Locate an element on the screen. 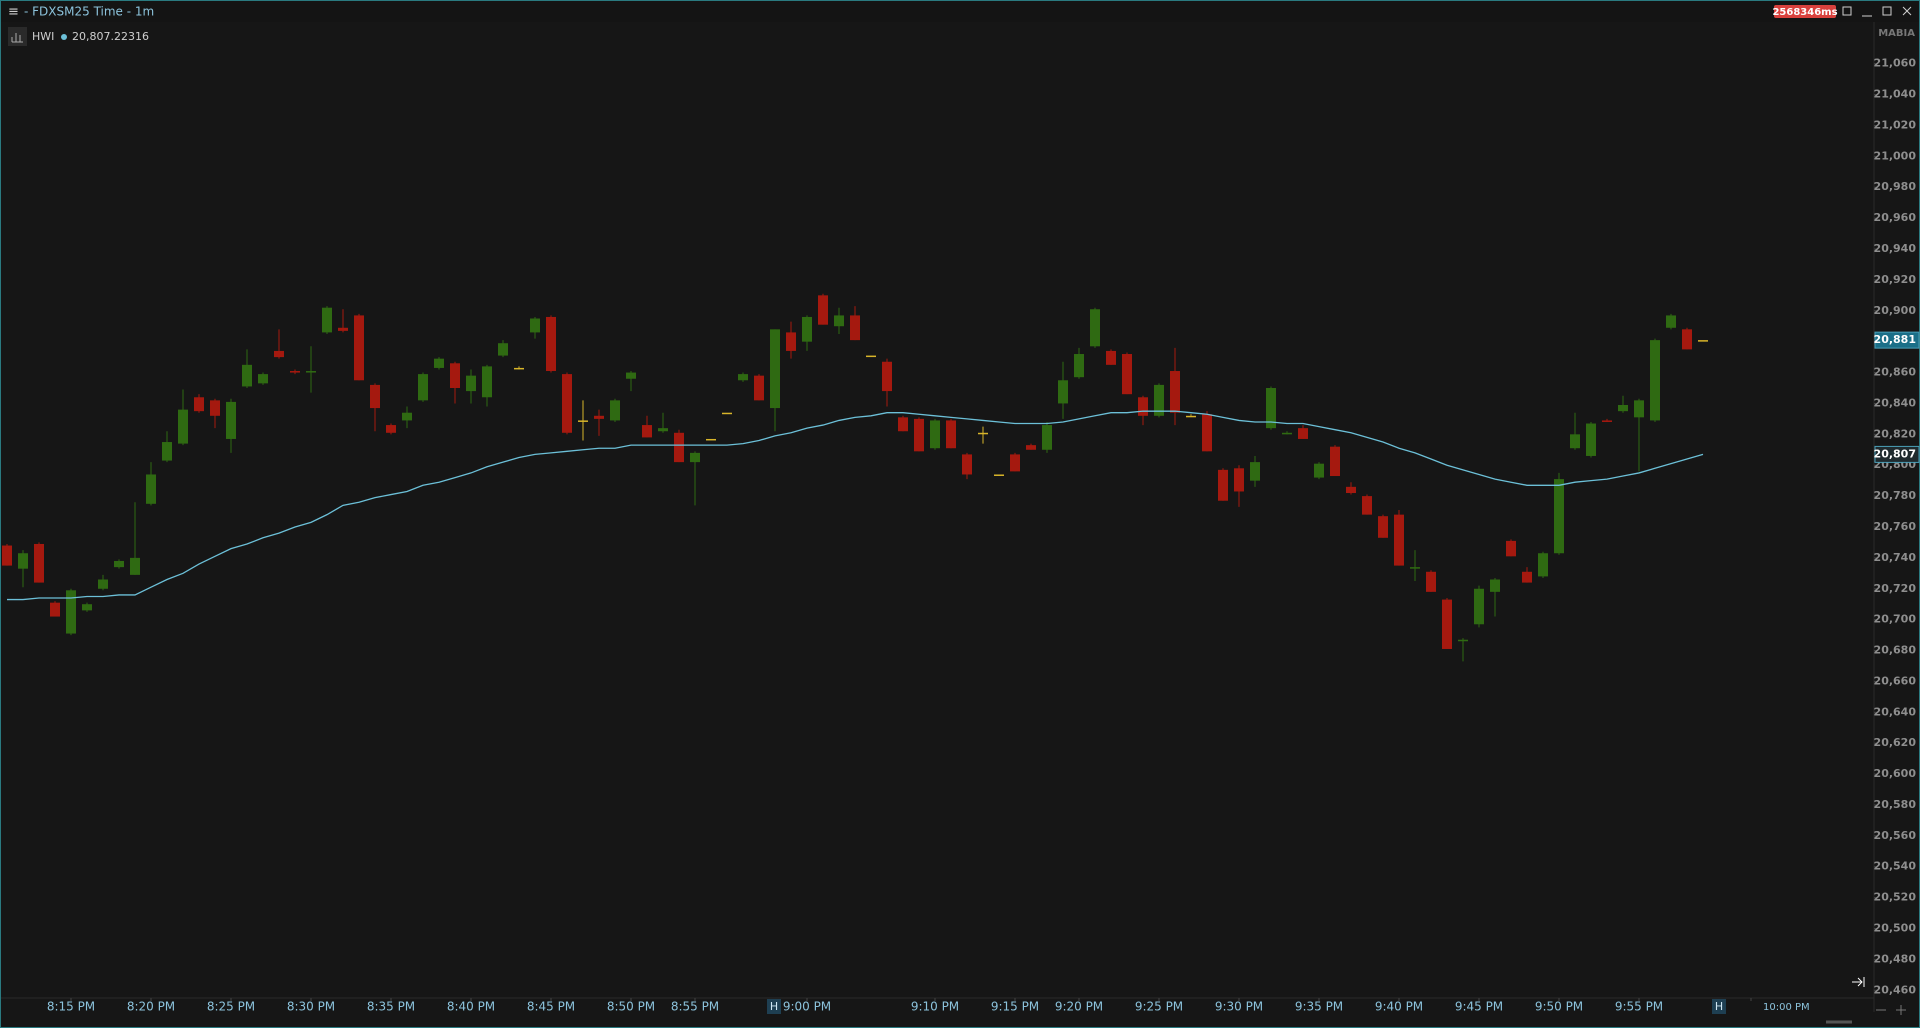  y-tick-label: 20,640 is located at coordinates (1895, 711).